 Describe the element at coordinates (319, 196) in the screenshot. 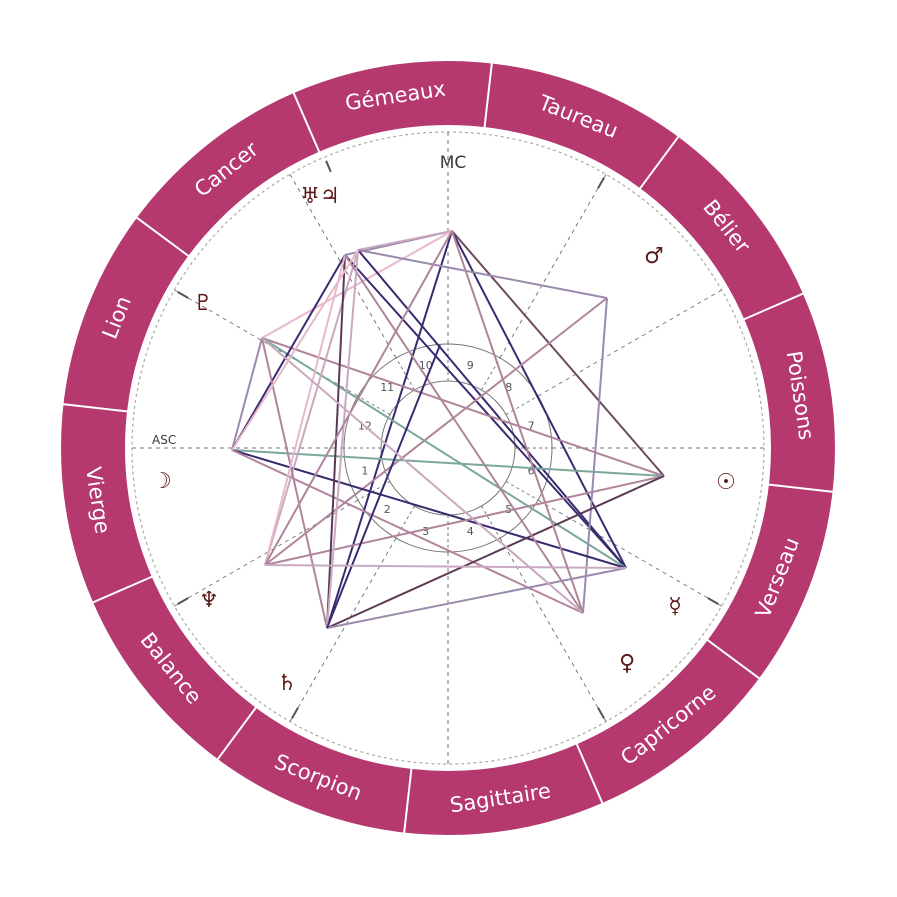

I see `uranus-jupiter-glyph: ♅♃` at that location.